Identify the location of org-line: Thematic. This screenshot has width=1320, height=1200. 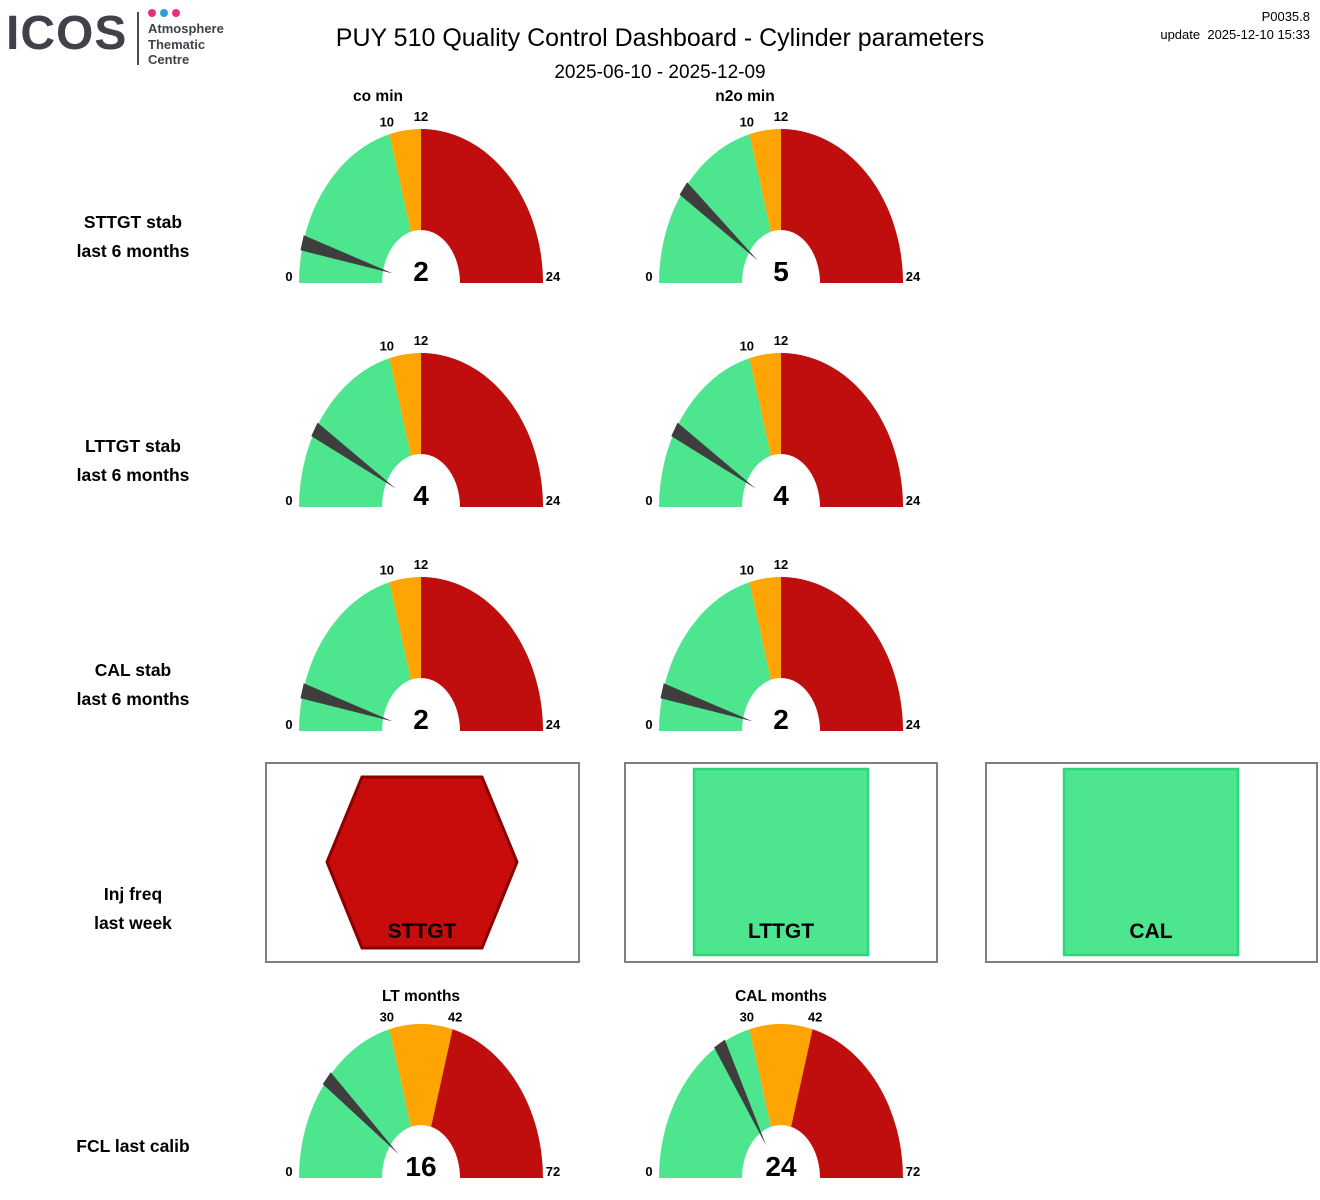
(177, 44).